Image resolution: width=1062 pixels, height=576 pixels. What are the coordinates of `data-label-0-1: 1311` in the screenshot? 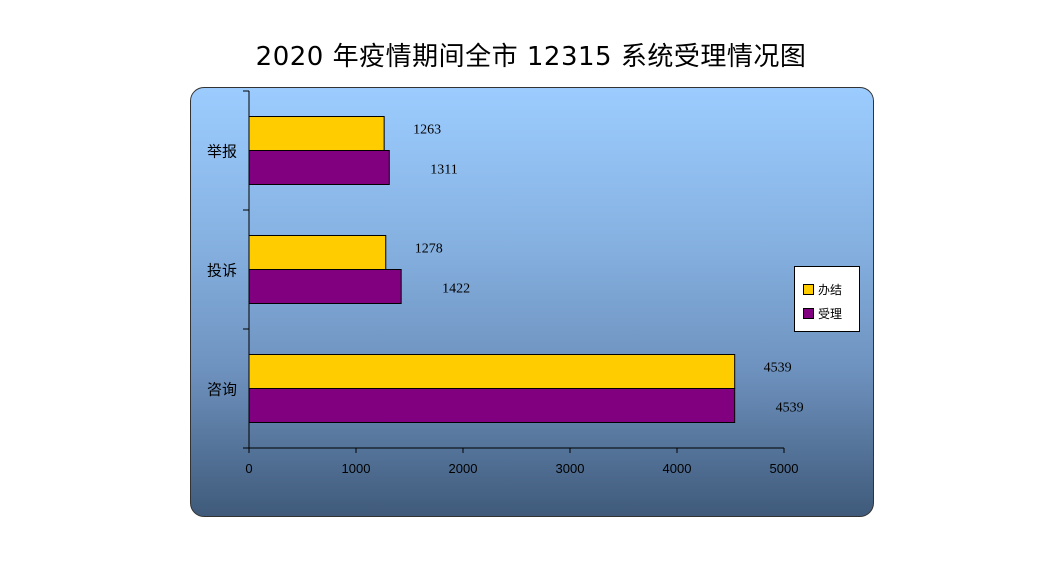 It's located at (443, 170).